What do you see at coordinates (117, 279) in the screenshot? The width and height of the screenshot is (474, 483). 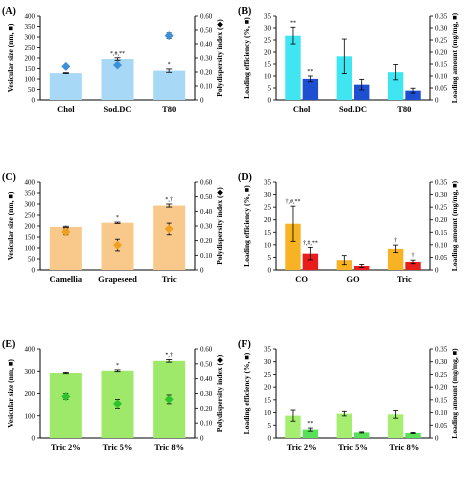 I see `x-tick-label: Grapeseed` at bounding box center [117, 279].